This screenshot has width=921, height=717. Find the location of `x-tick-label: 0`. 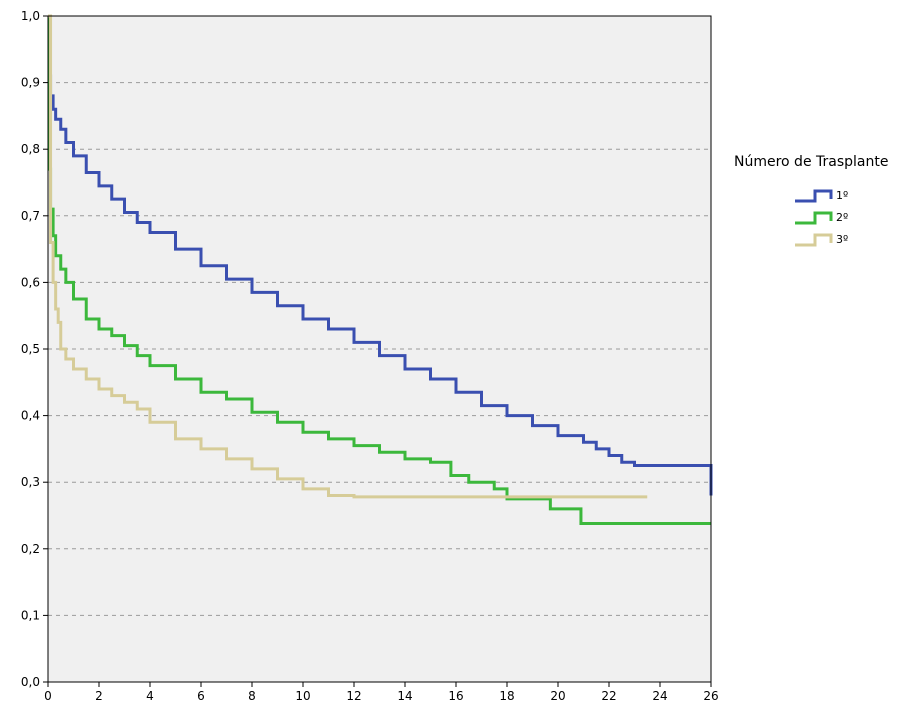

x-tick-label: 0 is located at coordinates (48, 696).